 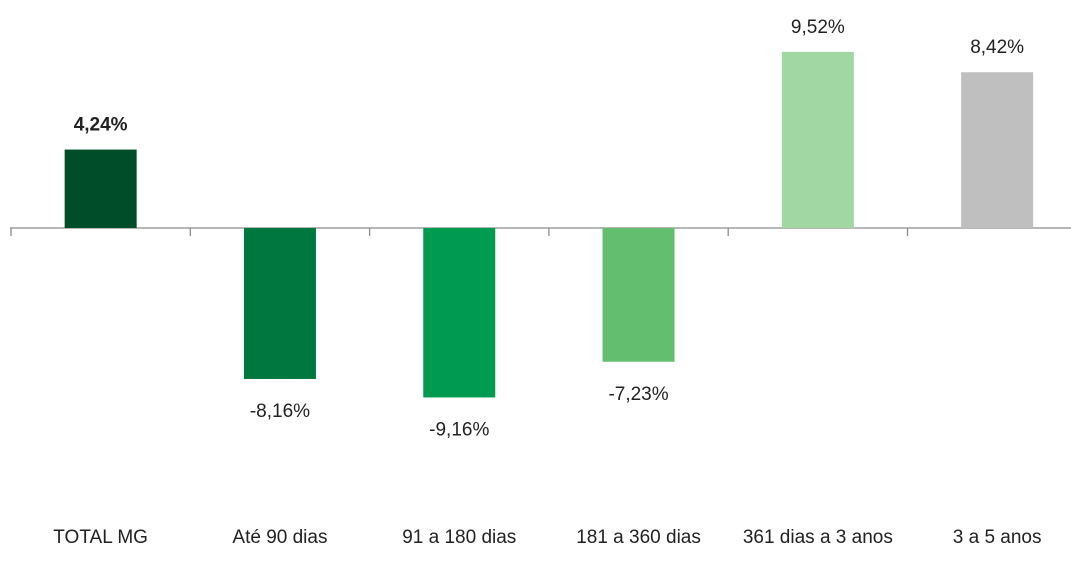 What do you see at coordinates (638, 537) in the screenshot?
I see `x-tick-label: 181 a 360 dias` at bounding box center [638, 537].